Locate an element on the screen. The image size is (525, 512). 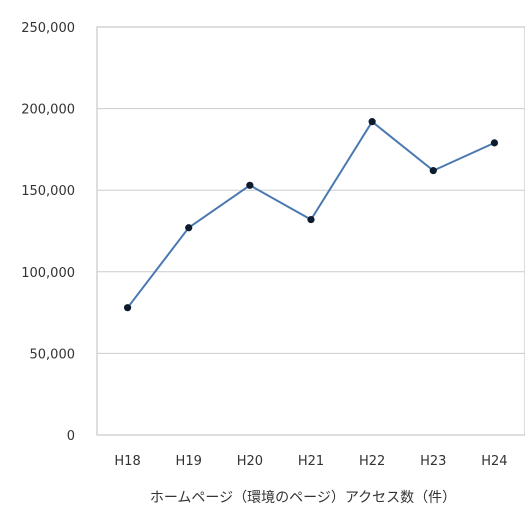
y-tick-label: 0 is located at coordinates (71, 436).